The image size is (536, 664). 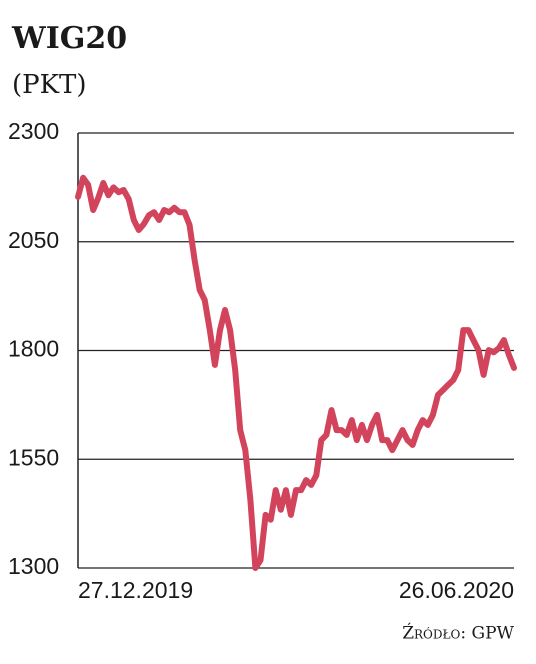 I want to click on y-tick-label: 2050, so click(x=33, y=240).